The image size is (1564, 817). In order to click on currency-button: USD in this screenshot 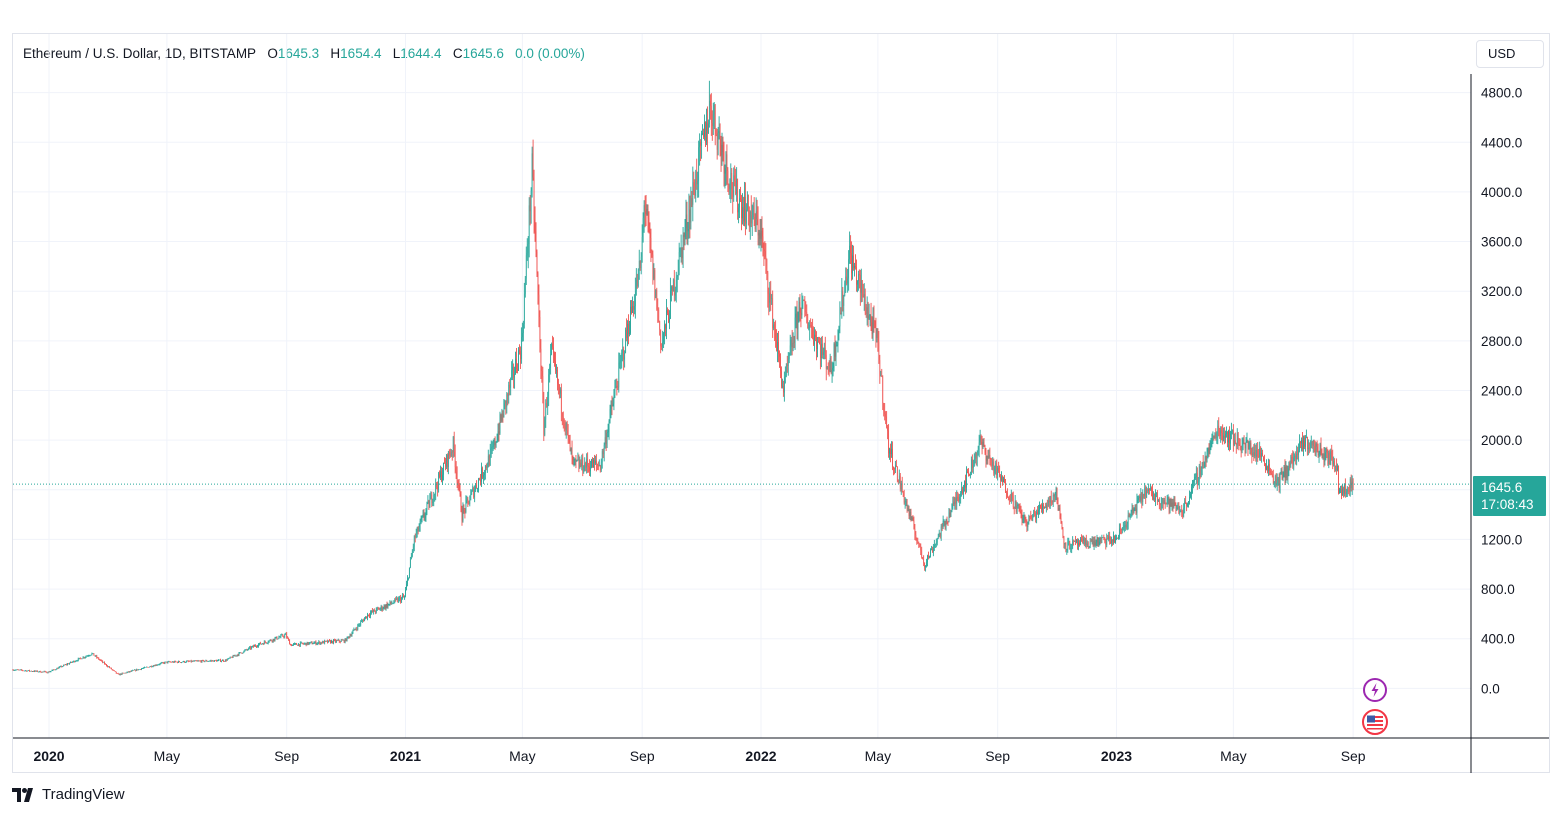, I will do `click(1510, 54)`.